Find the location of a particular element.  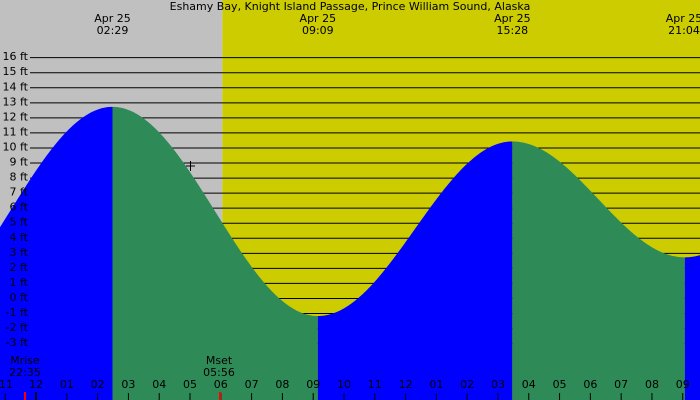

y-tick-label: -1 ft is located at coordinates (17, 312).